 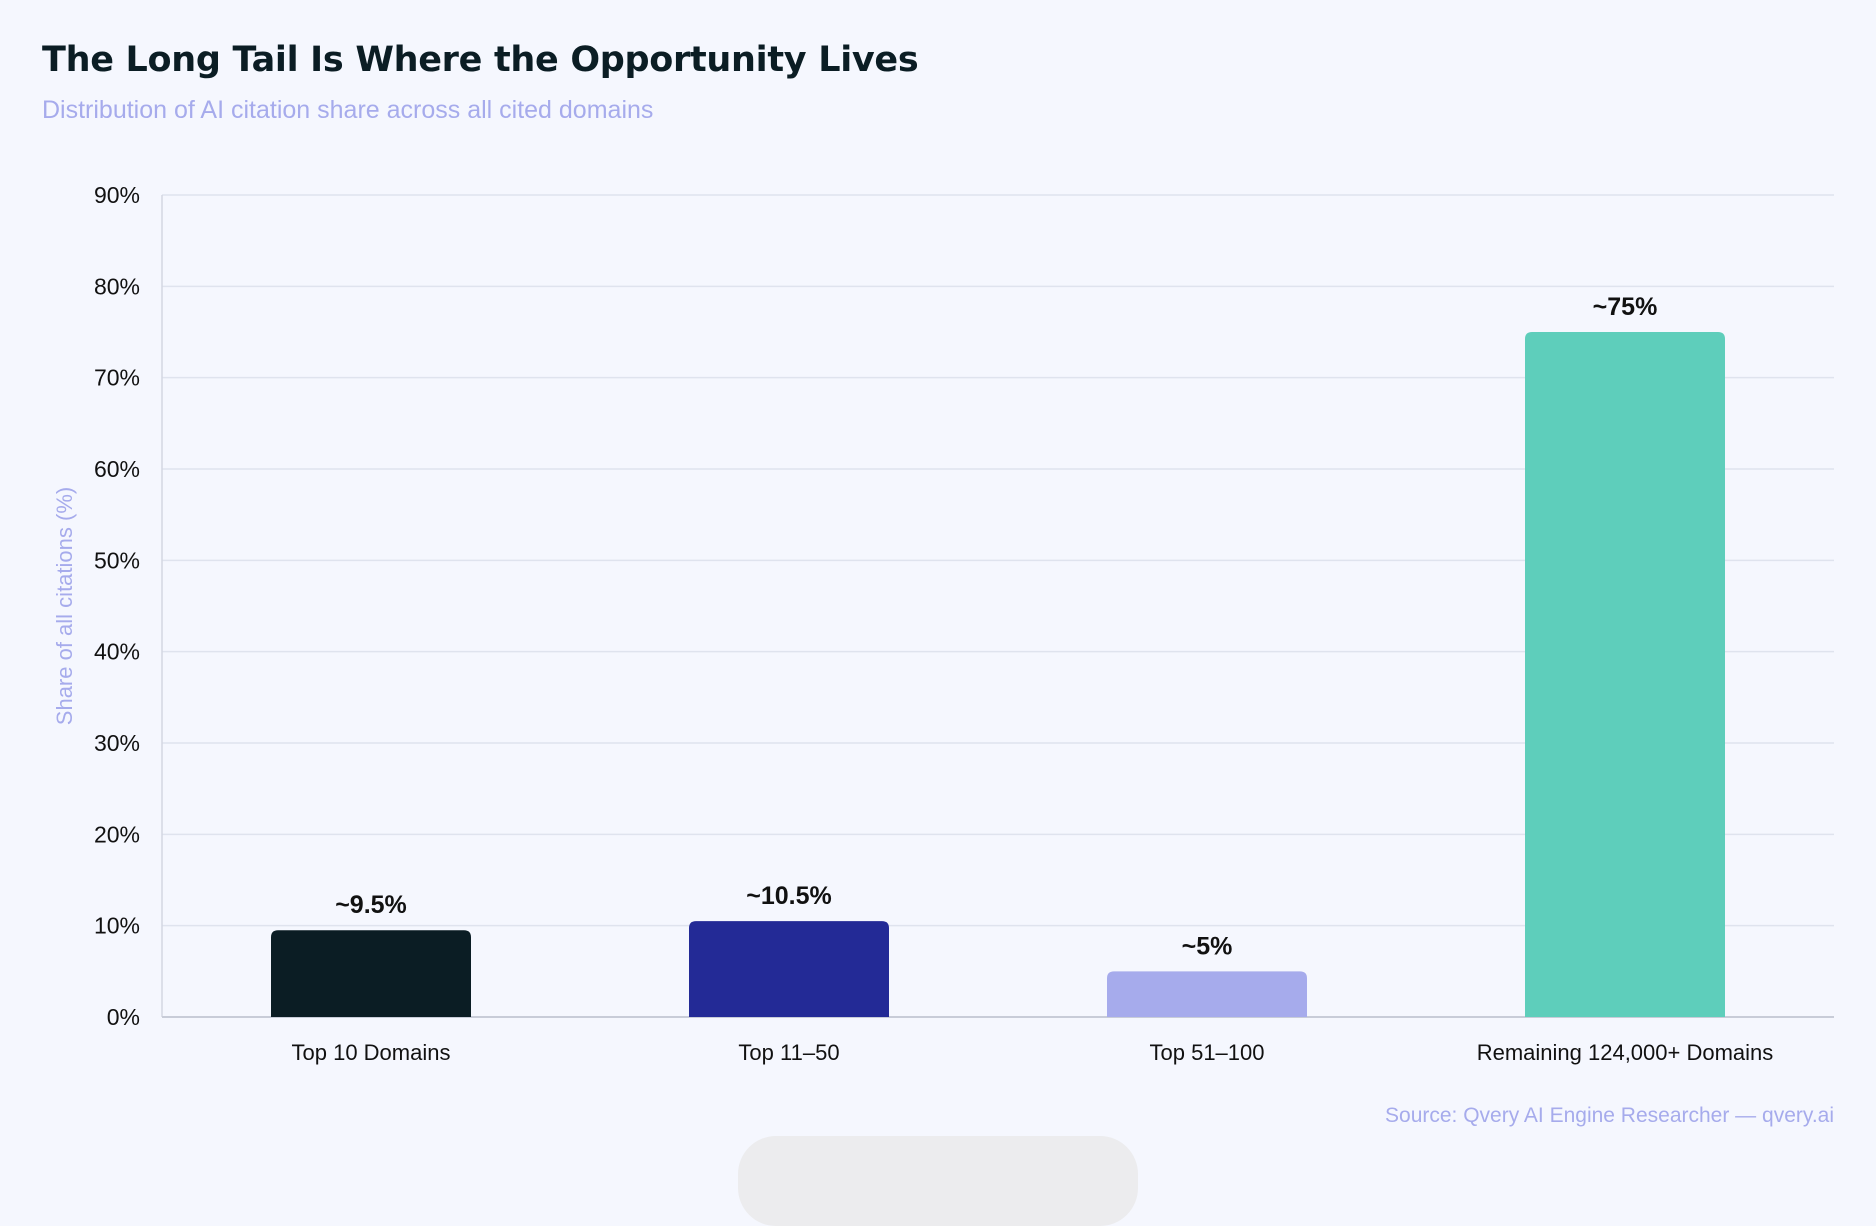 I want to click on y-tick-label: 20%, so click(x=117, y=834).